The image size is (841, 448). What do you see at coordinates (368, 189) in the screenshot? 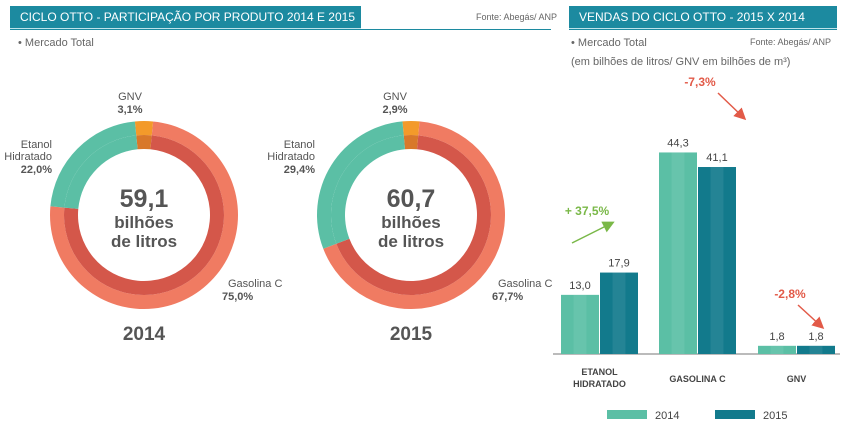
I see `donut-2015-etanol-hidratado-inner` at bounding box center [368, 189].